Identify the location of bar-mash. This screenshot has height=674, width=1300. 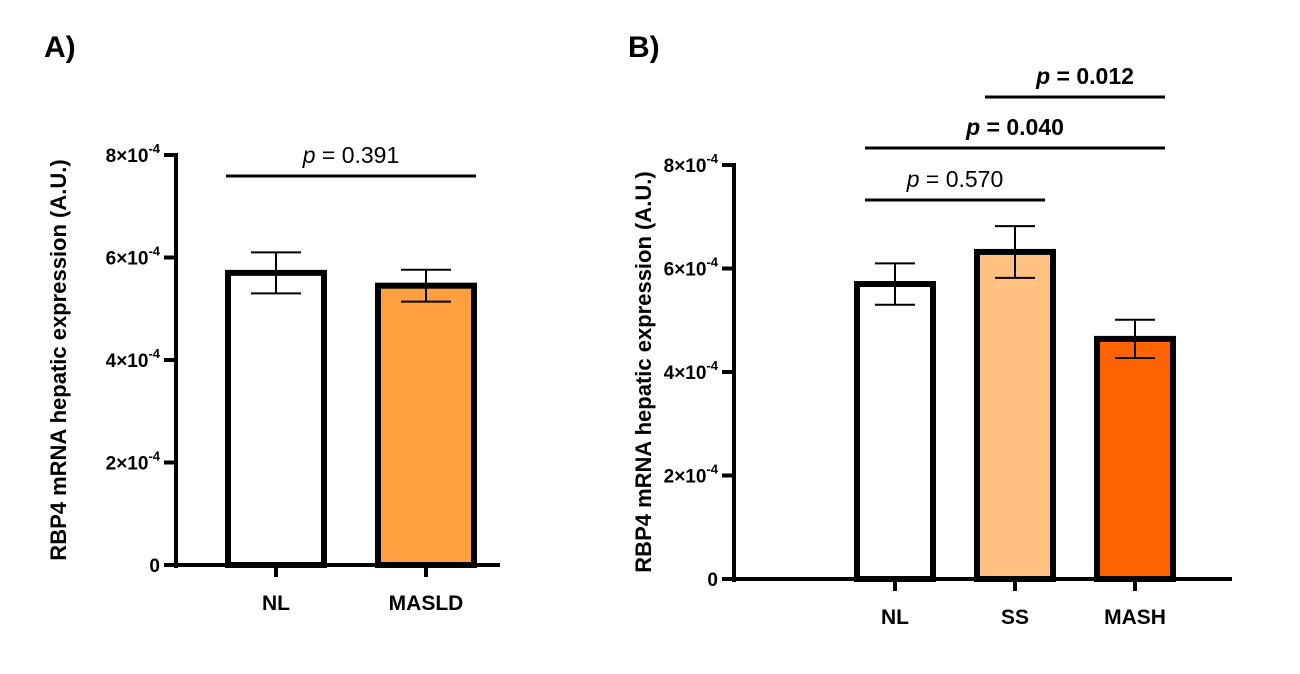
(1135, 458).